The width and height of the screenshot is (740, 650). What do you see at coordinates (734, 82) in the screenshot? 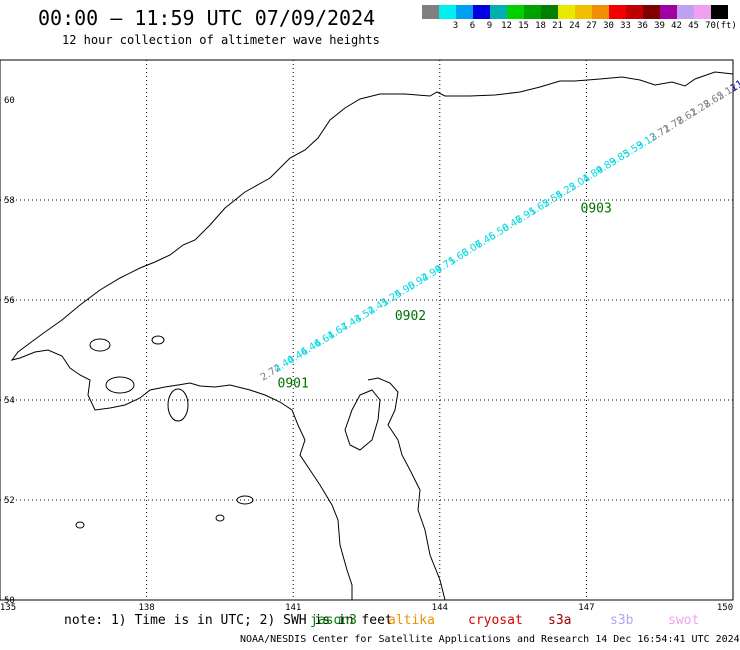
I see `track-value-label: 11.04` at bounding box center [734, 82].